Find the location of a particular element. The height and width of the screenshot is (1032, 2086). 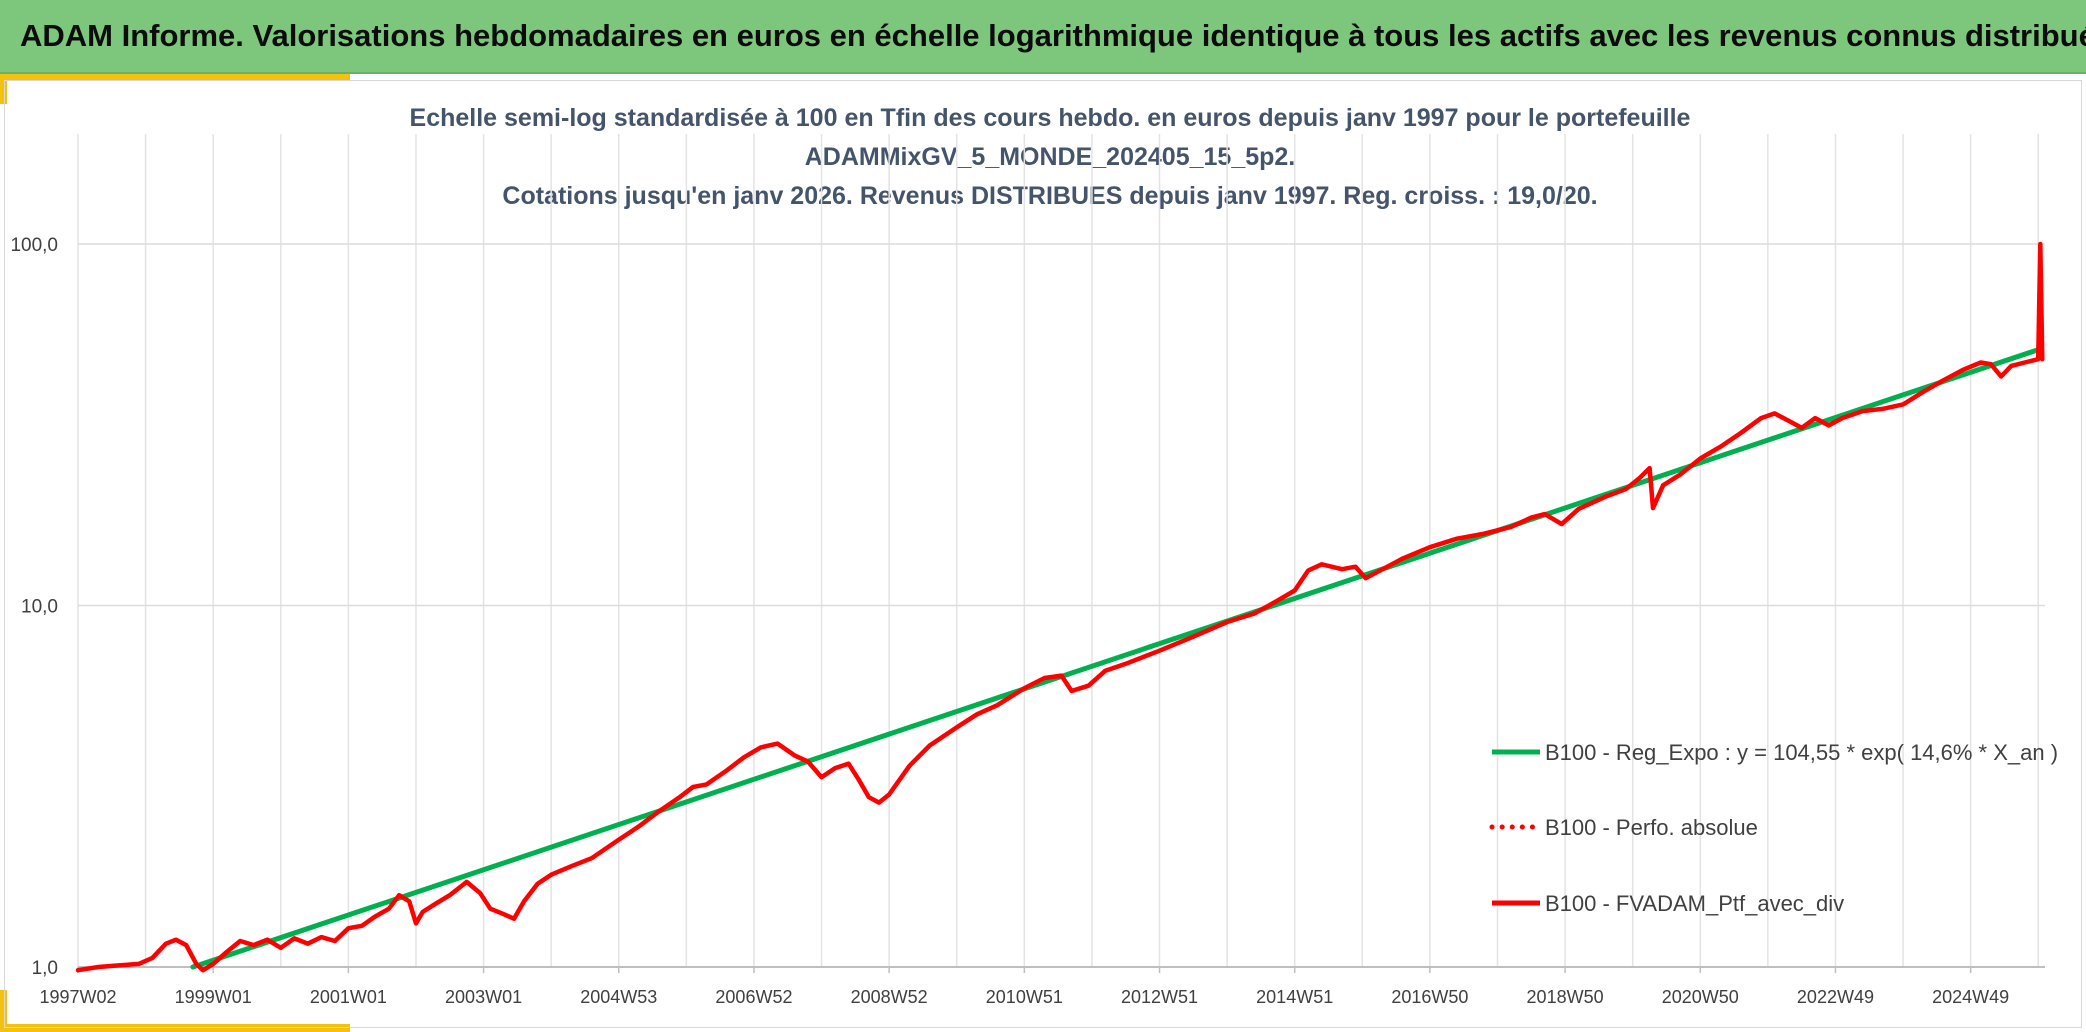

x-tick-label: 1997W02 is located at coordinates (77, 997).